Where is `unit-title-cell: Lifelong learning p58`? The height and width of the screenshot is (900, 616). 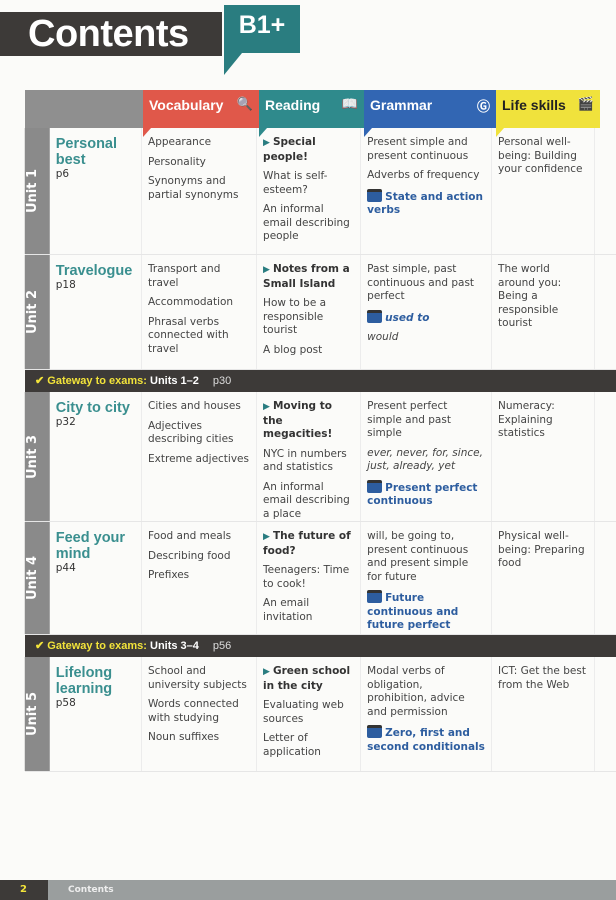
unit-title-cell: Lifelong learning p58 is located at coordinates (96, 714).